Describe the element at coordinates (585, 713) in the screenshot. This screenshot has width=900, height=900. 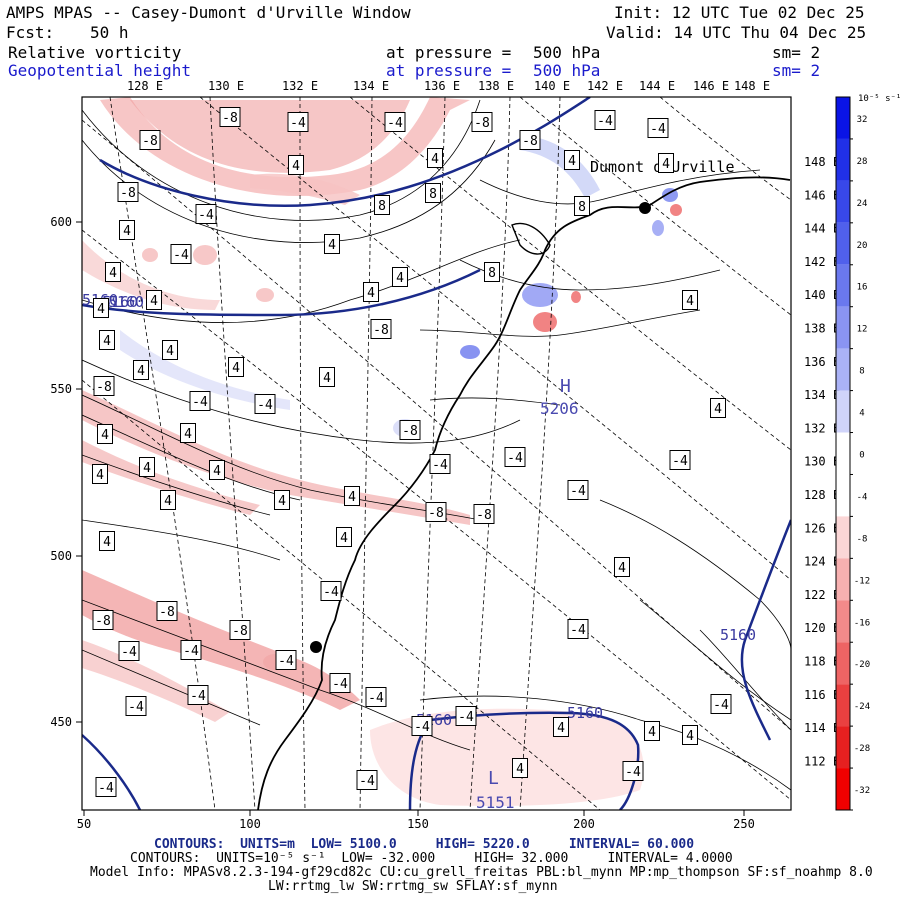
I see `height-contour-label: 5160` at that location.